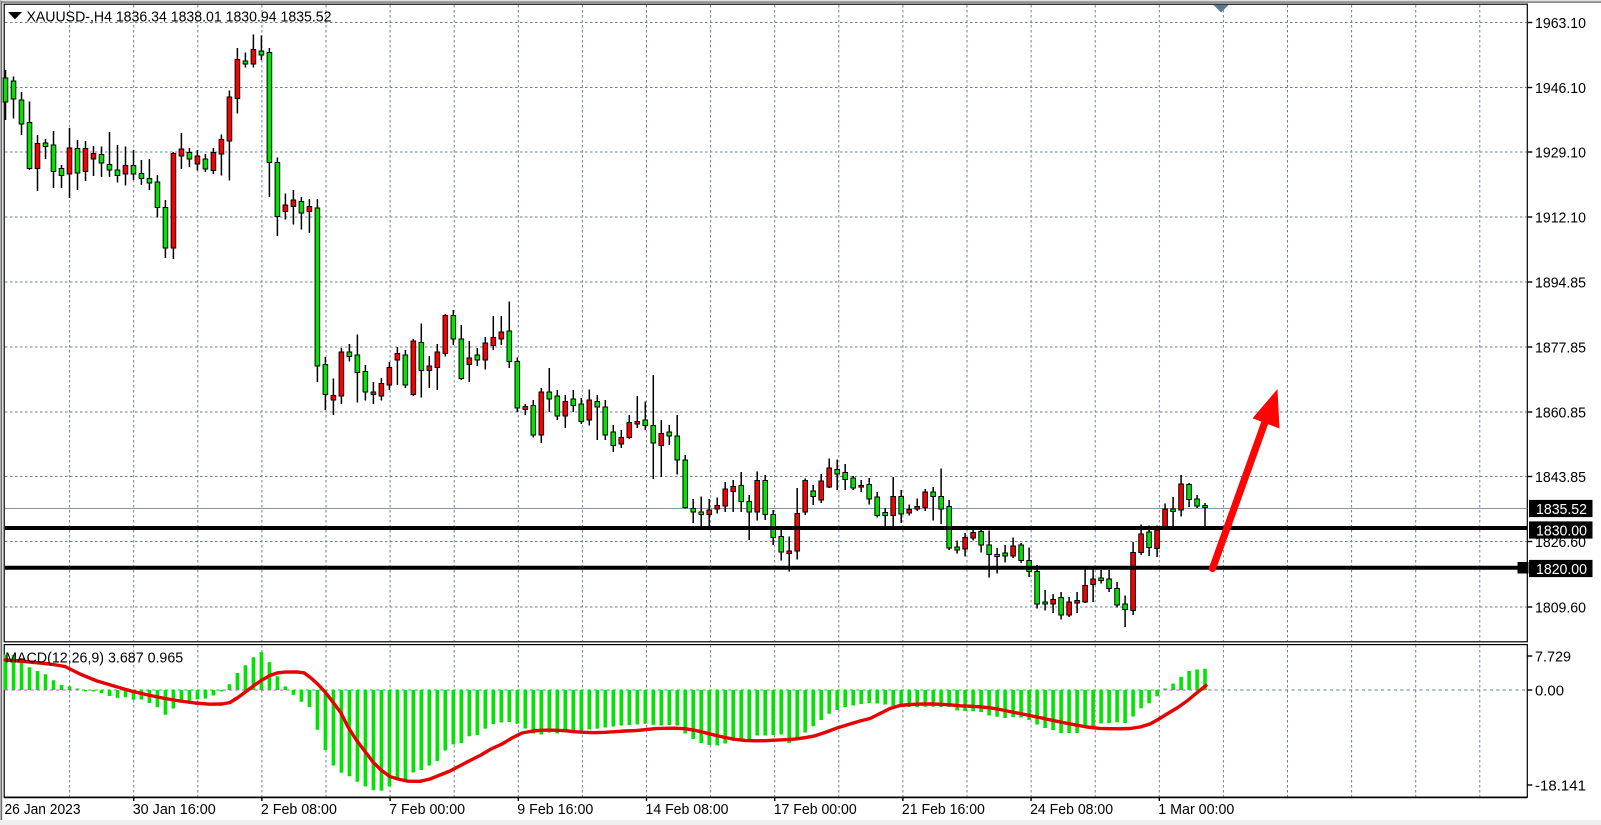 This screenshot has height=825, width=1601. I want to click on svg-text: 1830.00, so click(1561, 530).